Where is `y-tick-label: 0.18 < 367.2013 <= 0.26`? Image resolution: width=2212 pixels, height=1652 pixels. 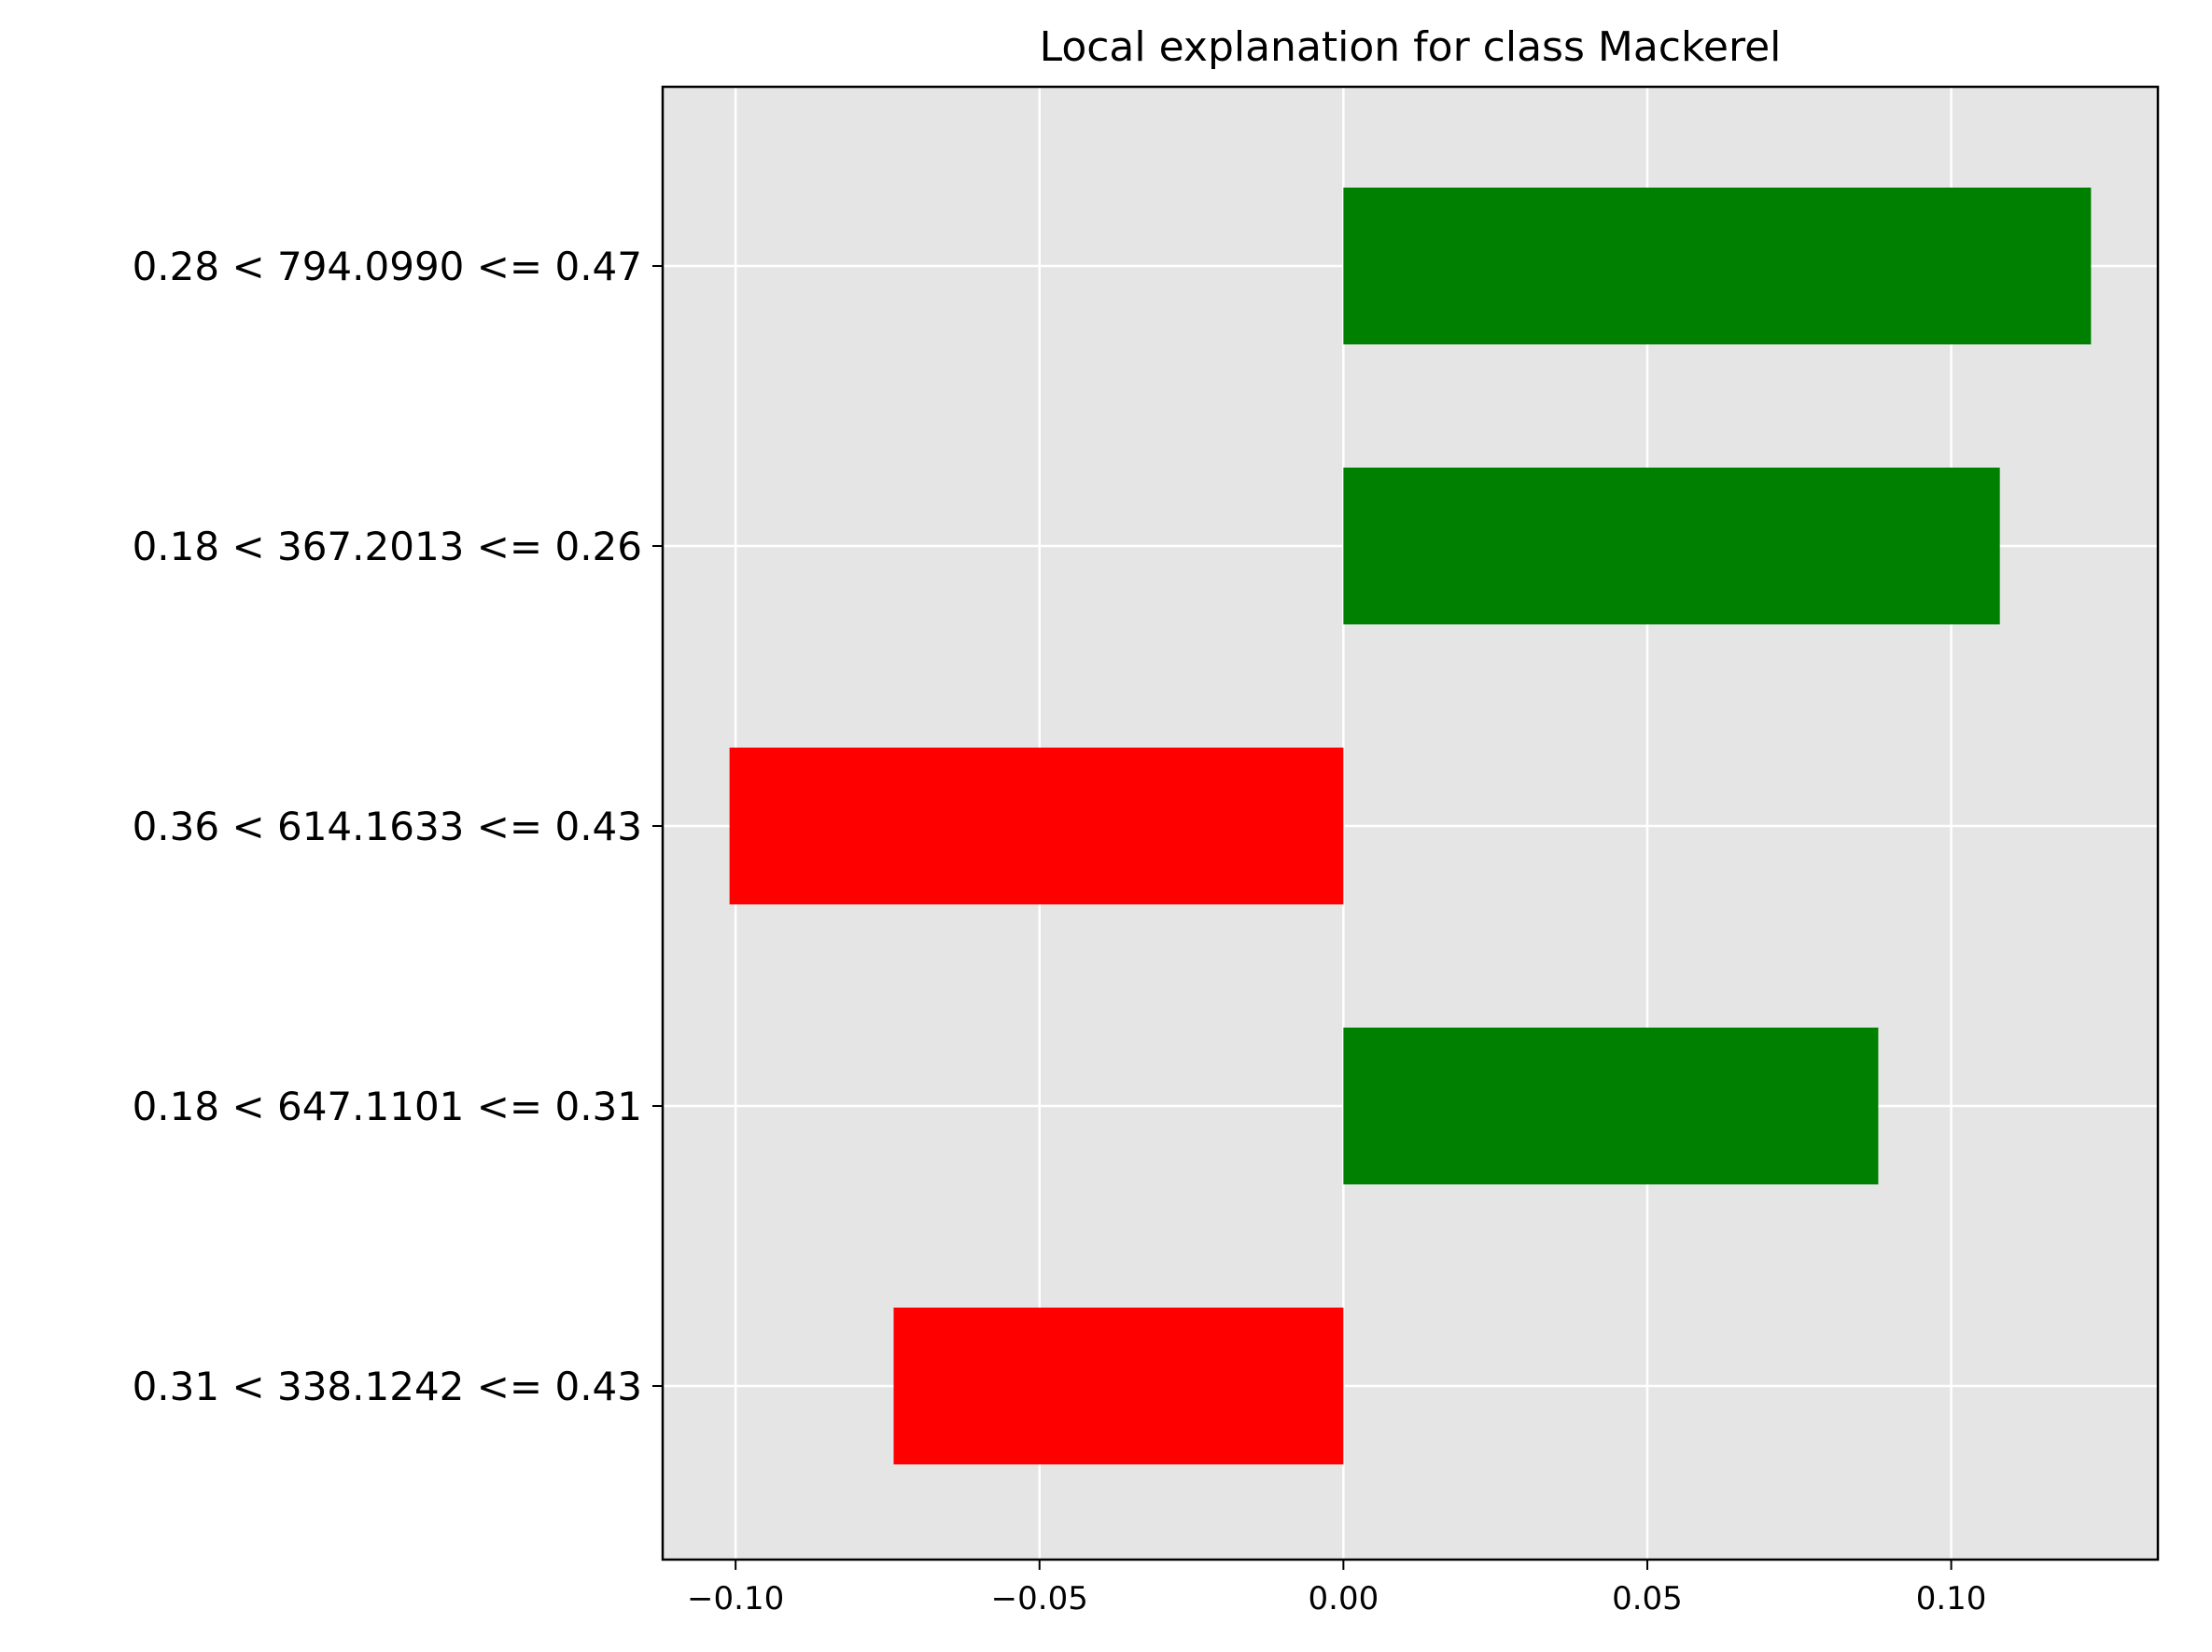 y-tick-label: 0.18 < 367.2013 <= 0.26 is located at coordinates (387, 546).